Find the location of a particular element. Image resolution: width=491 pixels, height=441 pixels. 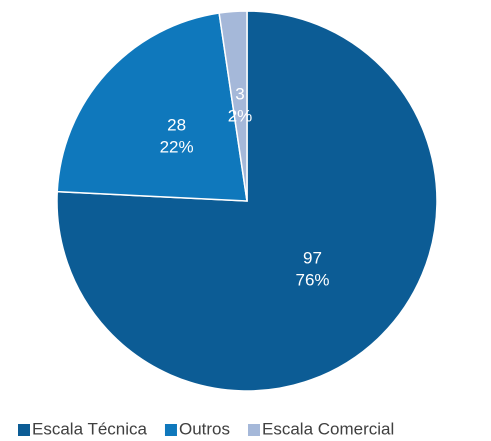

value-label: 28 is located at coordinates (176, 125).